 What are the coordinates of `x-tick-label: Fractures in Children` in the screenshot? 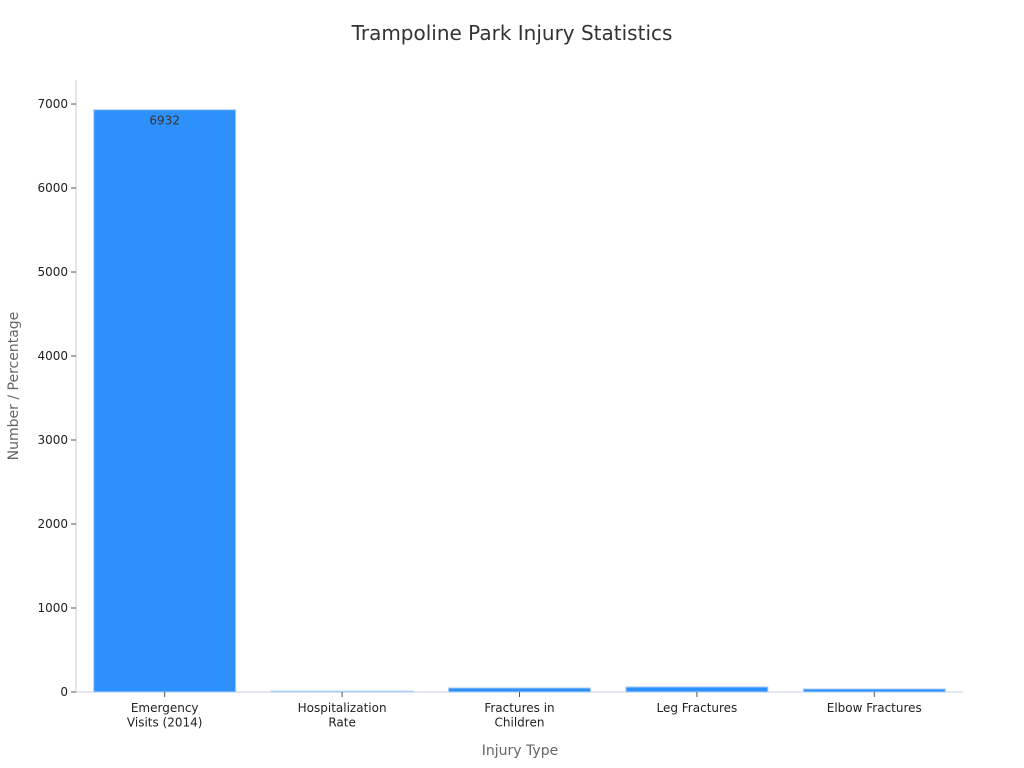 It's located at (519, 715).